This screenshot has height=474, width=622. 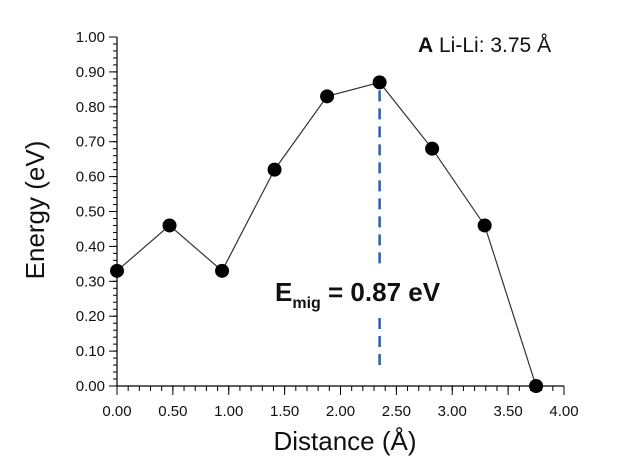 What do you see at coordinates (381, 292) in the screenshot?
I see `annotation-value: = 0.87 eV` at bounding box center [381, 292].